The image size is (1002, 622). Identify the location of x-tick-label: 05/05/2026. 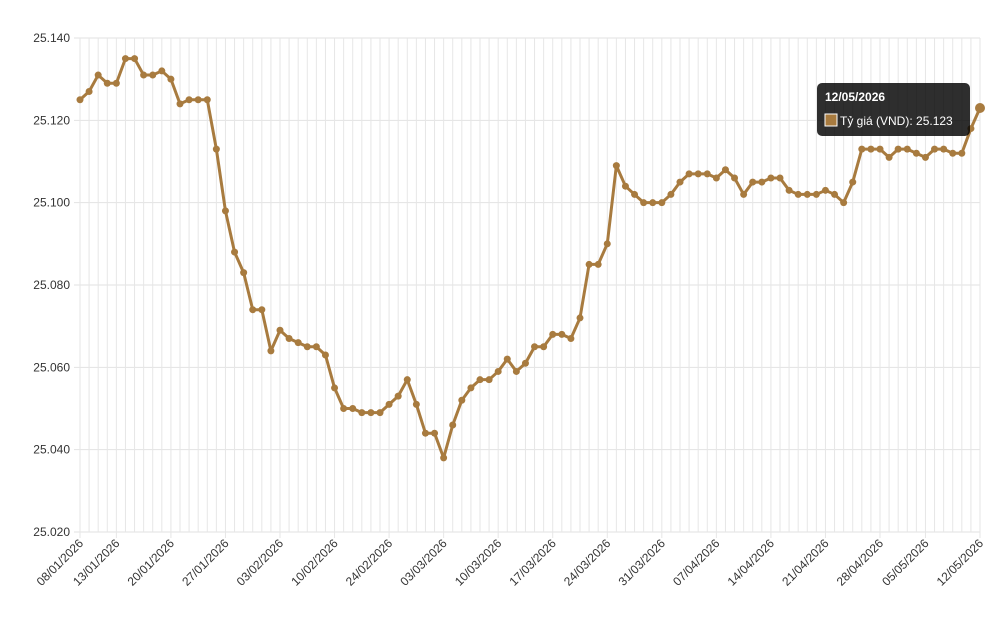
(905, 562).